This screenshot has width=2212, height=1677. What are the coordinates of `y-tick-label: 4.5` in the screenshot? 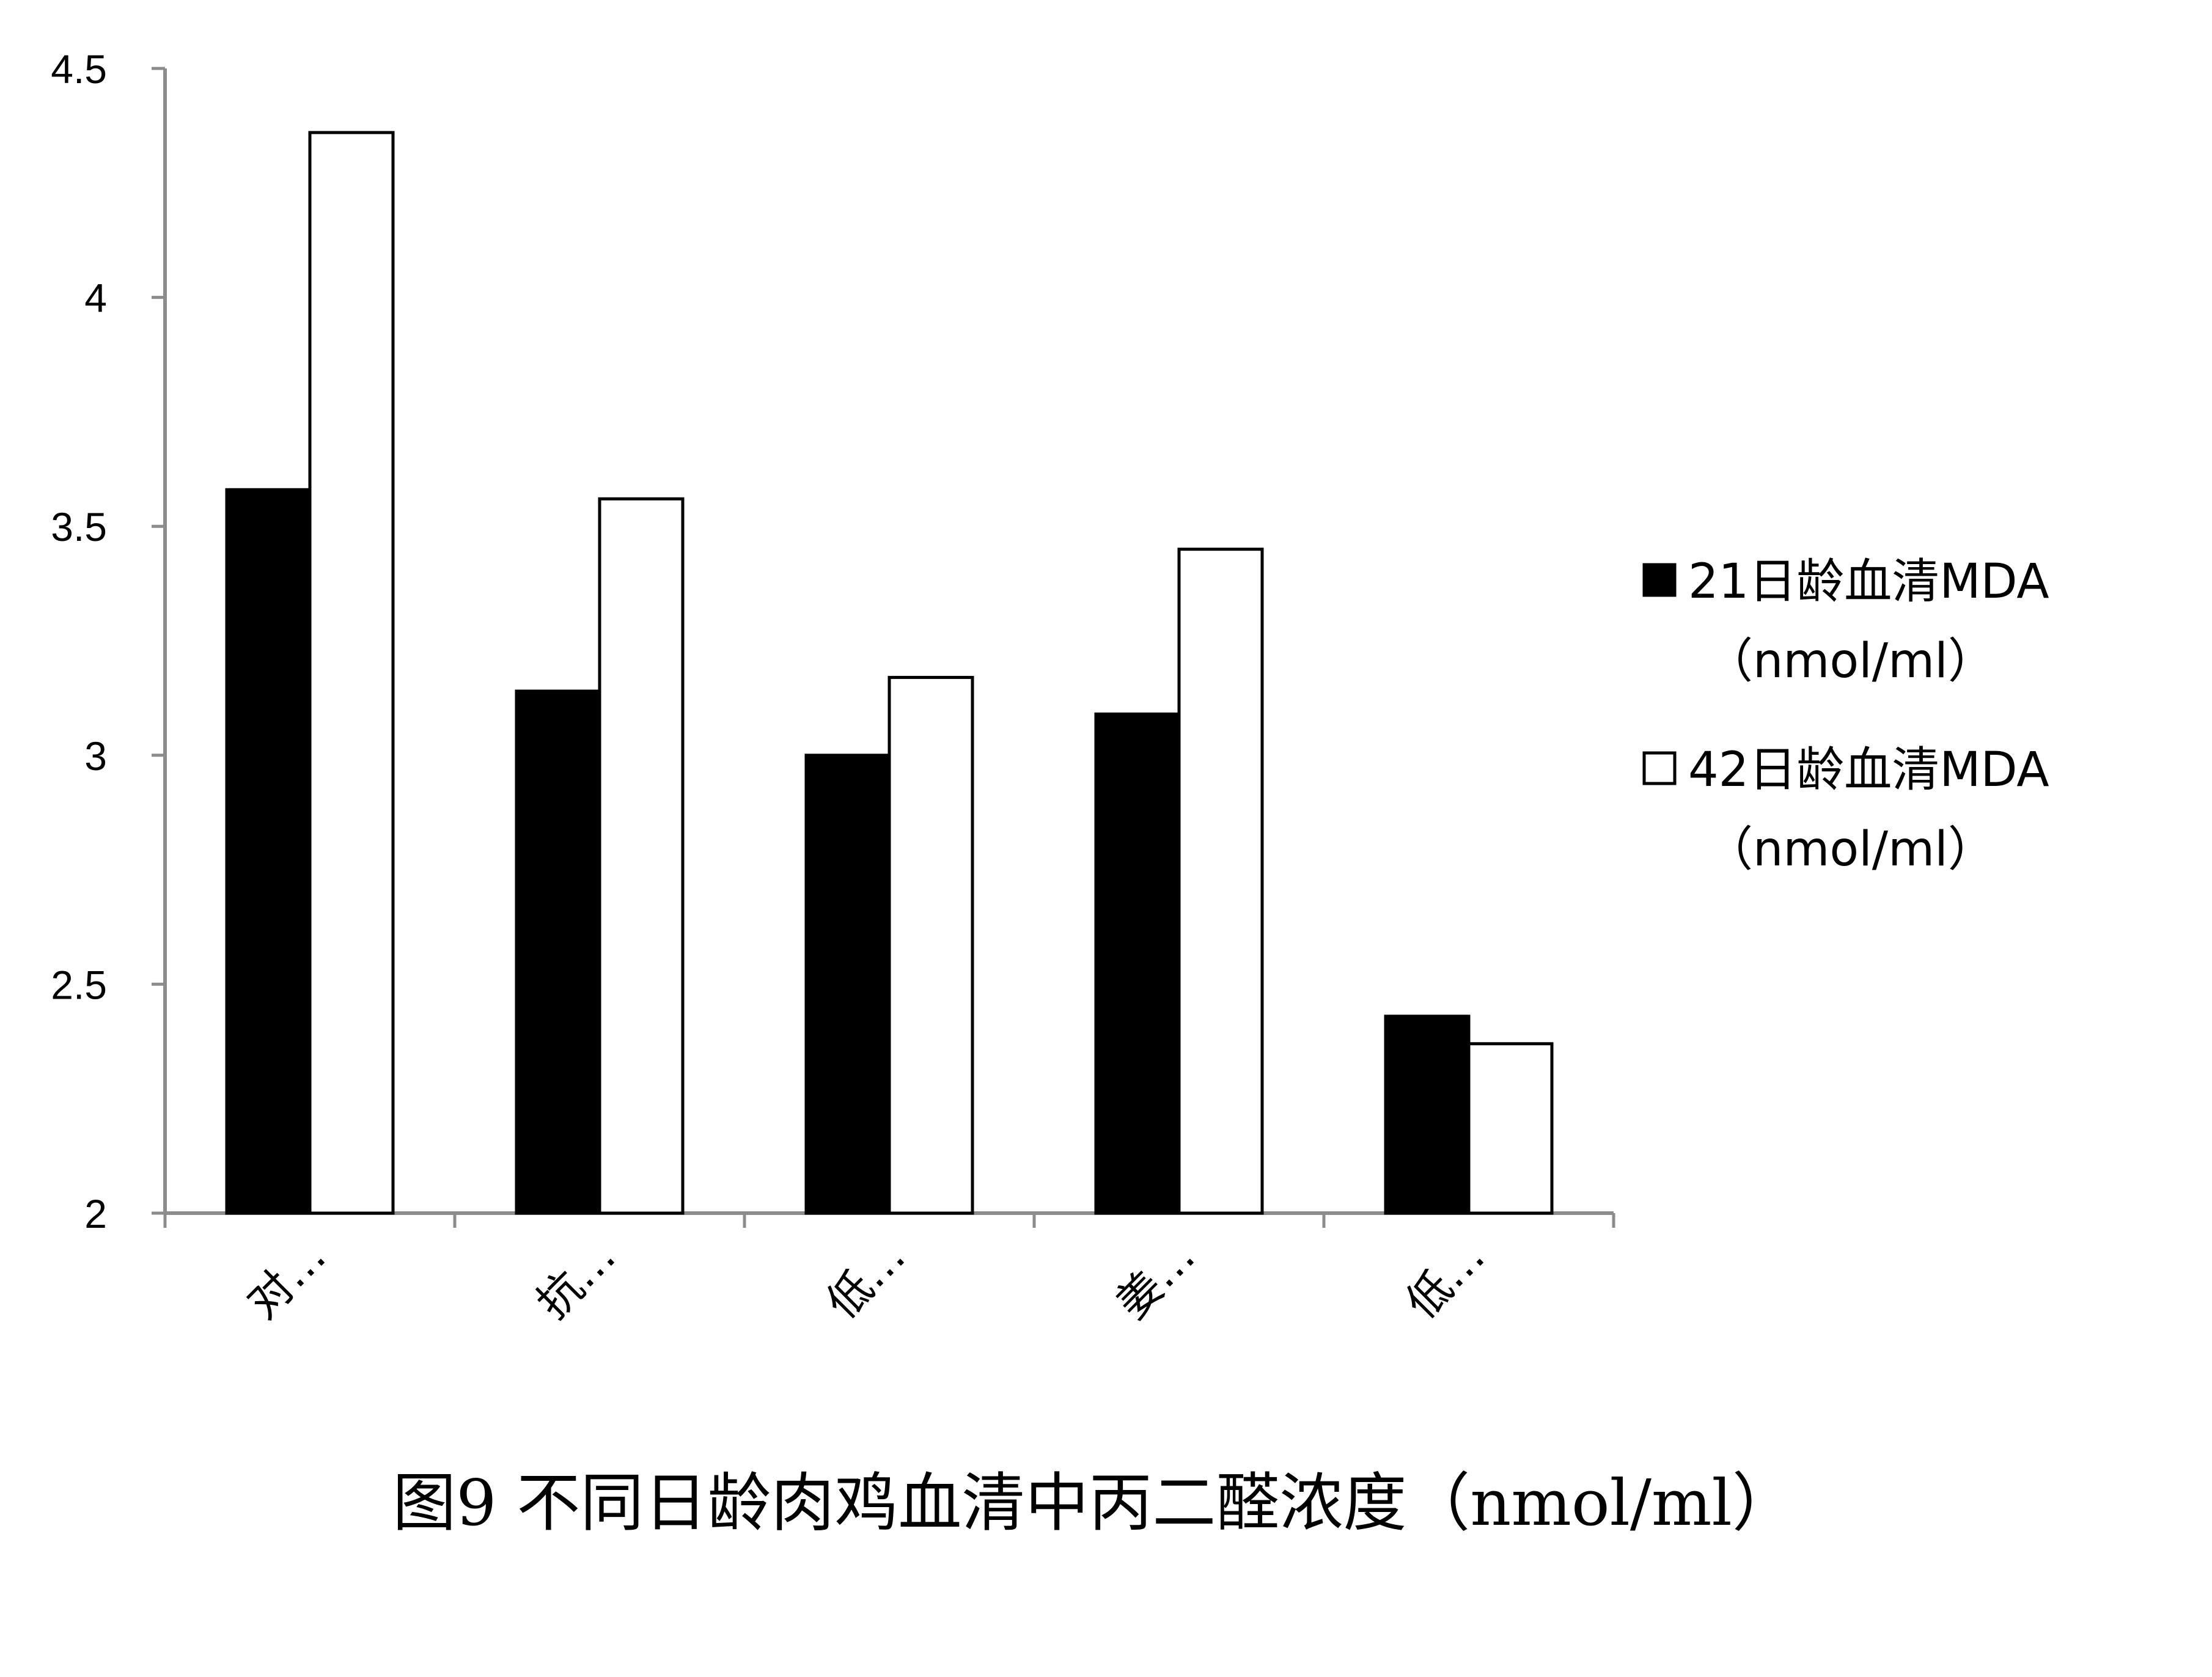 It's located at (79, 69).